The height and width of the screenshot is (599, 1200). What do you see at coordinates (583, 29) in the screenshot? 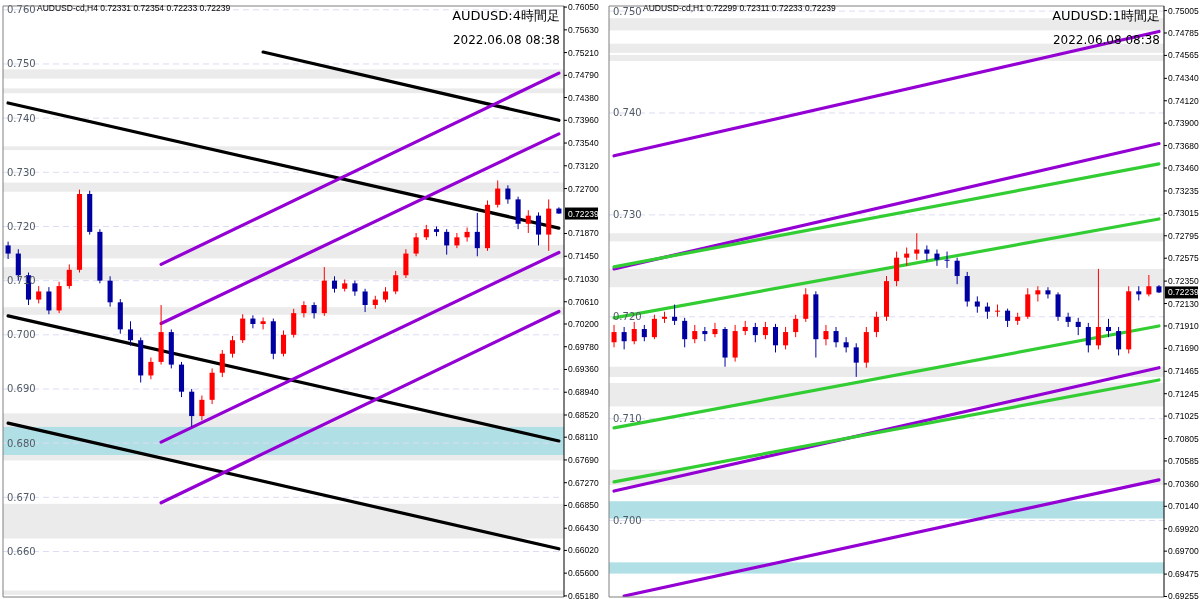
I see `y2-tick-label: 0.75630` at bounding box center [583, 29].